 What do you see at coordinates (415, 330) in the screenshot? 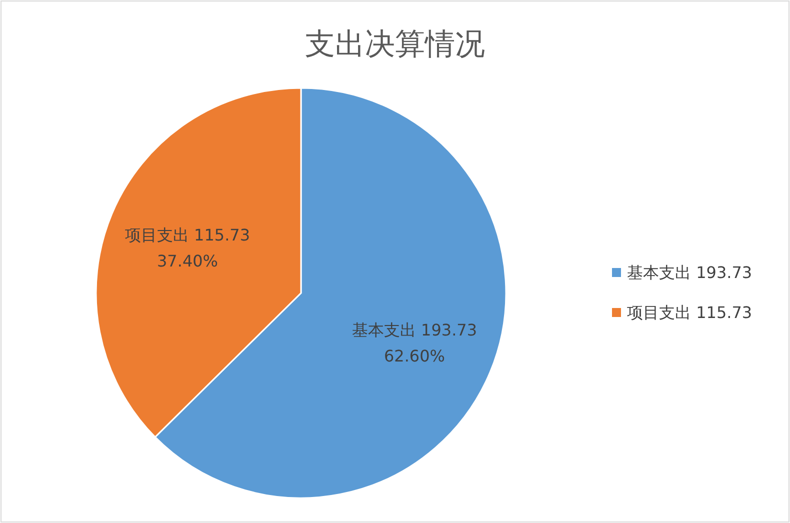
I see `slice-label: 基本支出 193.73` at bounding box center [415, 330].